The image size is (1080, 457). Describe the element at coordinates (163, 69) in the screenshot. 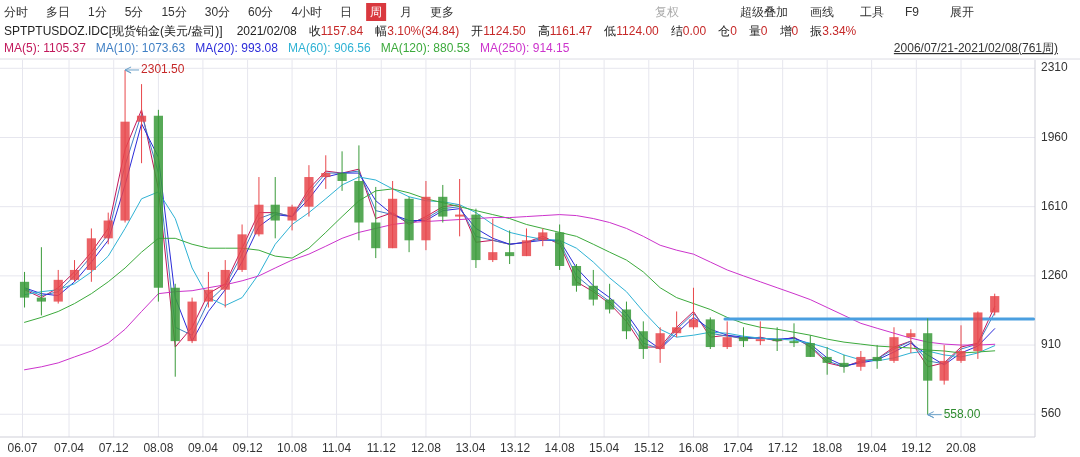

I see `annotation: 2301.50` at that location.